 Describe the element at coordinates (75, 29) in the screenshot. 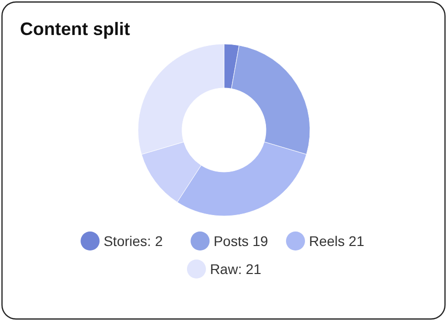

I see `chart-title: Content split` at that location.